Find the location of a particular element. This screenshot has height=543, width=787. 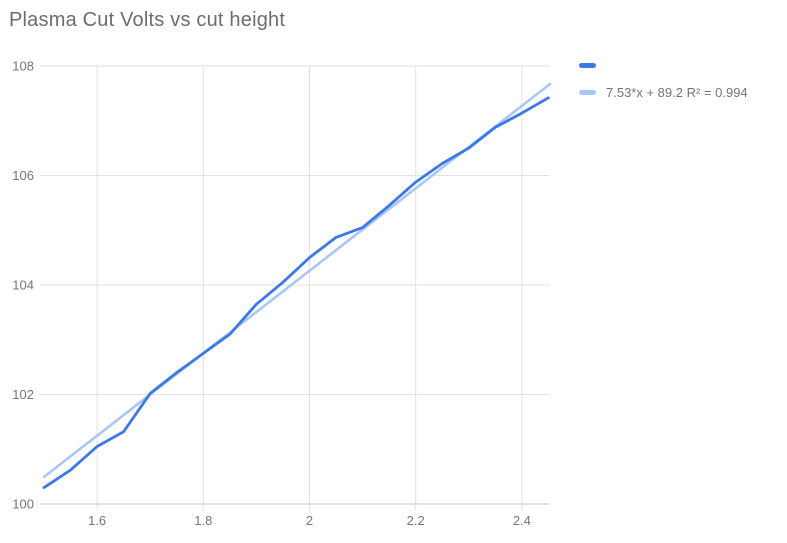

y-tick-label-106: 106 is located at coordinates (23, 175).